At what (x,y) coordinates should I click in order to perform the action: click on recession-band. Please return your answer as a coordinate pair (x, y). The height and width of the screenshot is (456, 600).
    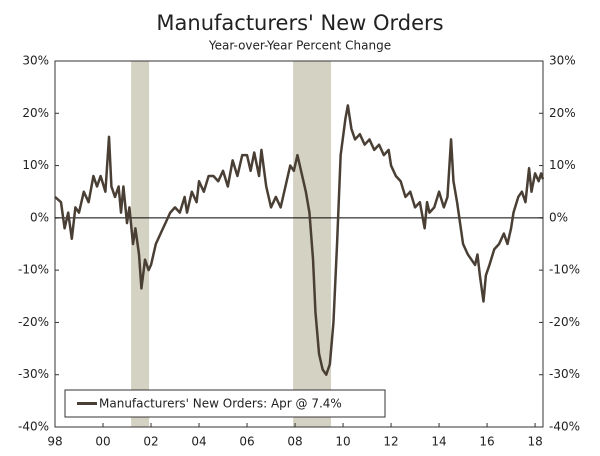
    Looking at the image, I should click on (140, 244).